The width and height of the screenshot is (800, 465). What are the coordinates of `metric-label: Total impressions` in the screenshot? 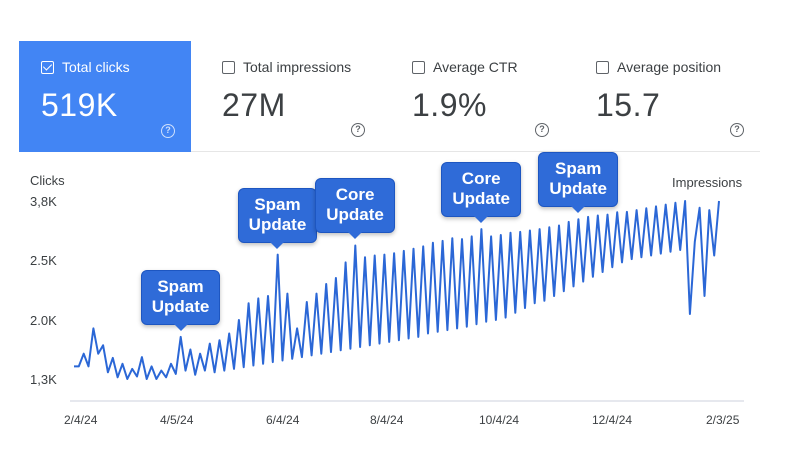 It's located at (297, 67).